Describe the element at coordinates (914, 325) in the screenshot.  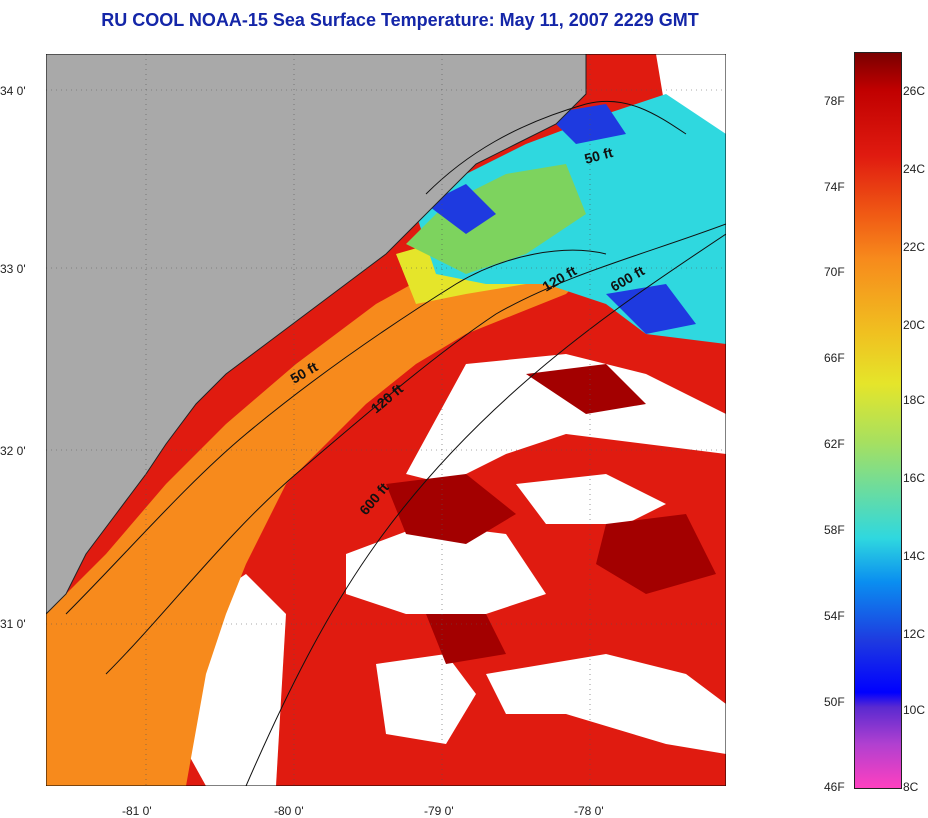
I see `colorbar-c-label: 20C` at that location.